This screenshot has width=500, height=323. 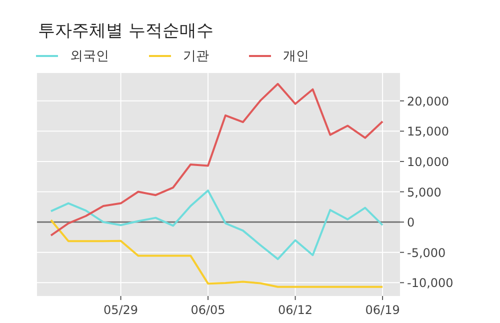 What do you see at coordinates (89, 56) in the screenshot?
I see `legend-label: 외국인` at bounding box center [89, 56].